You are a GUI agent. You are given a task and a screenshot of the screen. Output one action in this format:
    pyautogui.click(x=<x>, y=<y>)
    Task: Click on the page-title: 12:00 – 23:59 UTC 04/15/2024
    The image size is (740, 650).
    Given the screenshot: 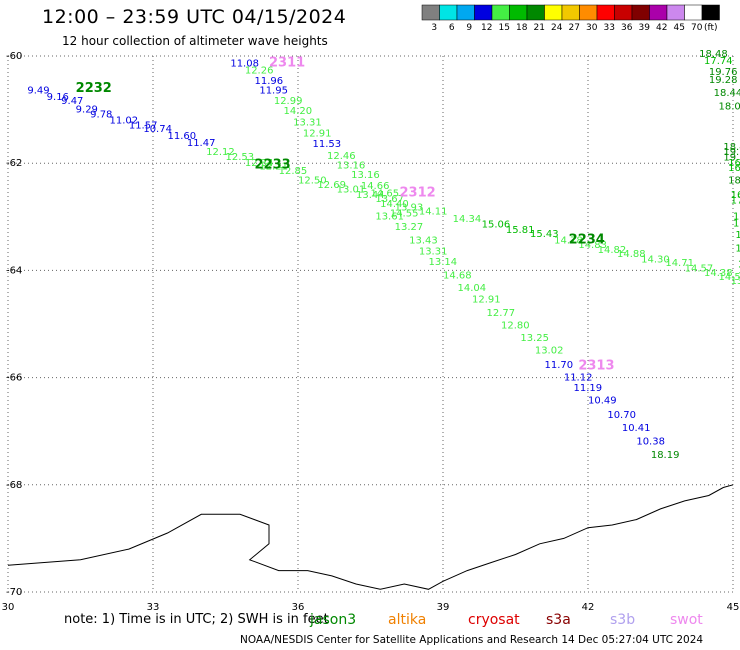 What is the action you would take?
    pyautogui.click(x=194, y=17)
    